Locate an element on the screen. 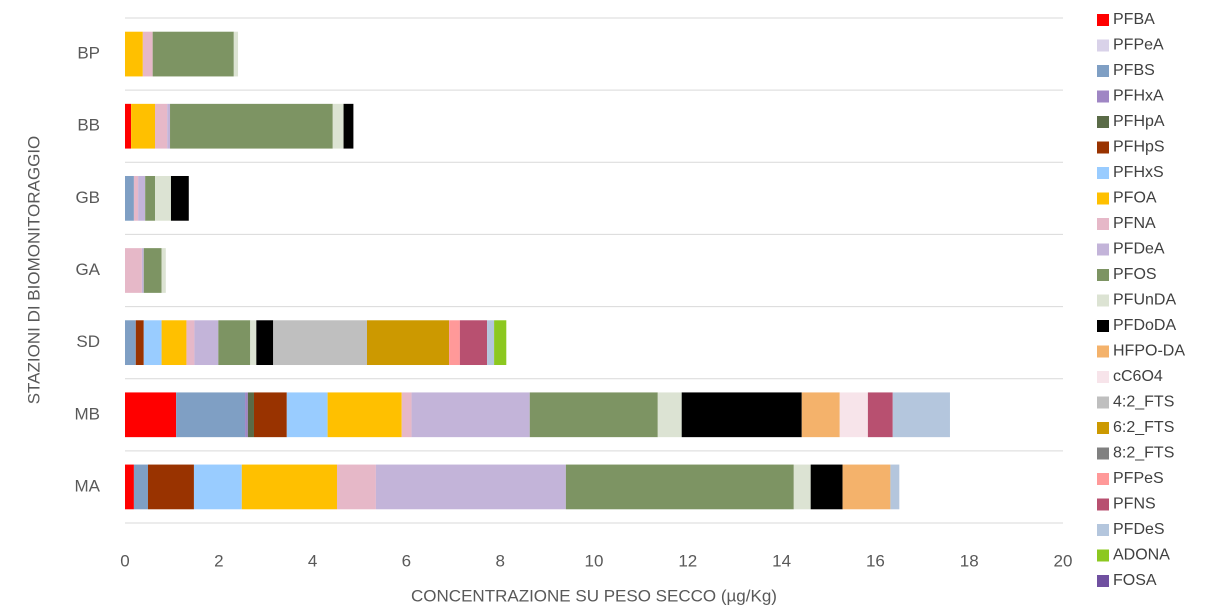  y-tick-label: MB is located at coordinates (88, 413).